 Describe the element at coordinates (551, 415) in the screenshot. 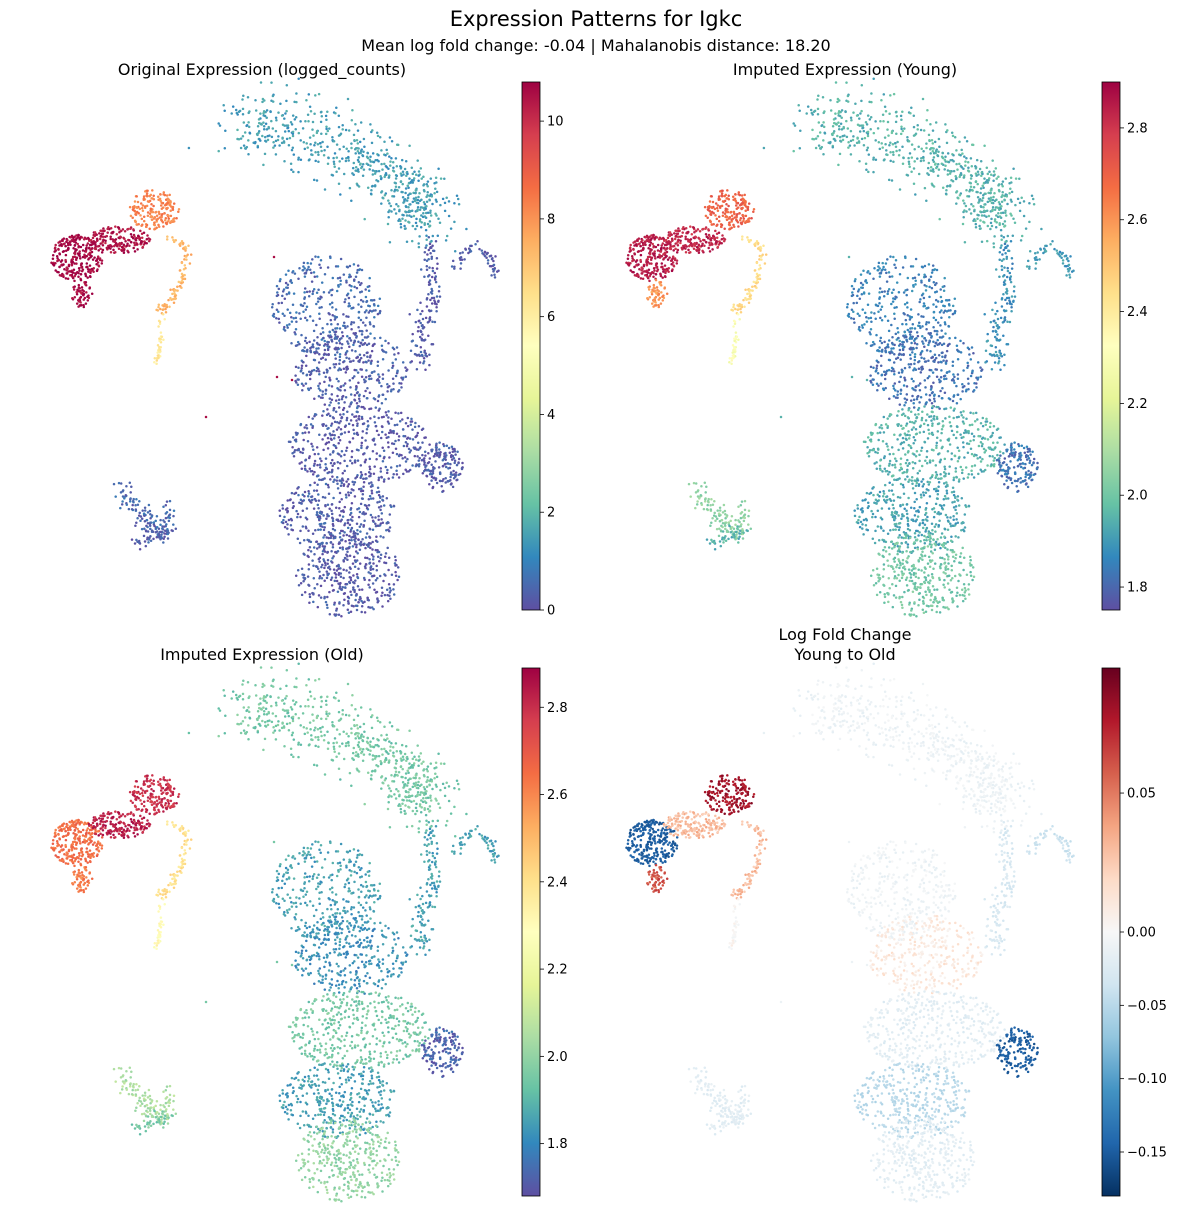

I see `colorbar-tick-label: 4` at that location.